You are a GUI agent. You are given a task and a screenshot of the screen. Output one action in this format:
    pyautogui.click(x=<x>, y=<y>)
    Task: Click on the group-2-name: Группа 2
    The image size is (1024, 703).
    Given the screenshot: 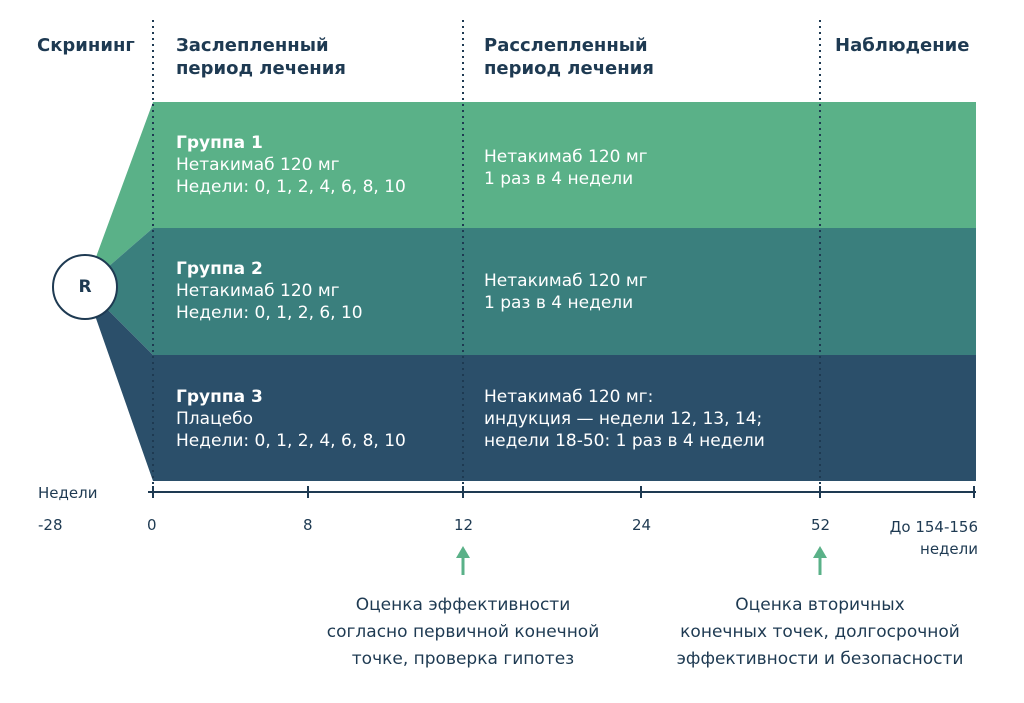 What is the action you would take?
    pyautogui.click(x=219, y=269)
    